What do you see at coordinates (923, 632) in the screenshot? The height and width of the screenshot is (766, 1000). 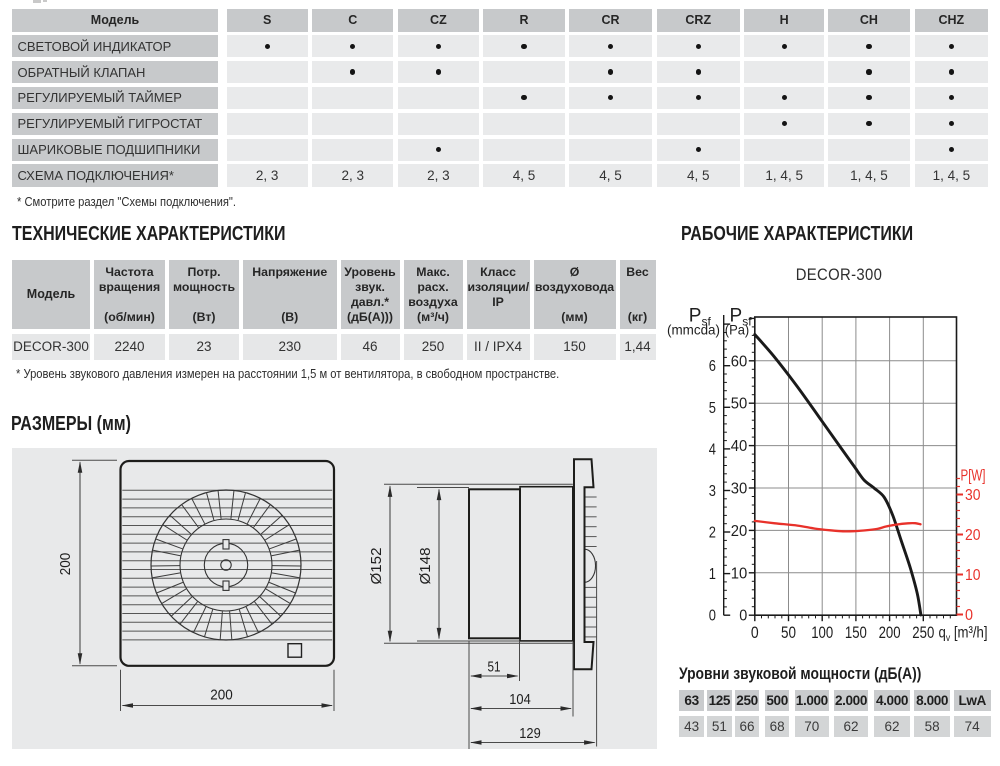 I see `svg-text: 250` at bounding box center [923, 632].